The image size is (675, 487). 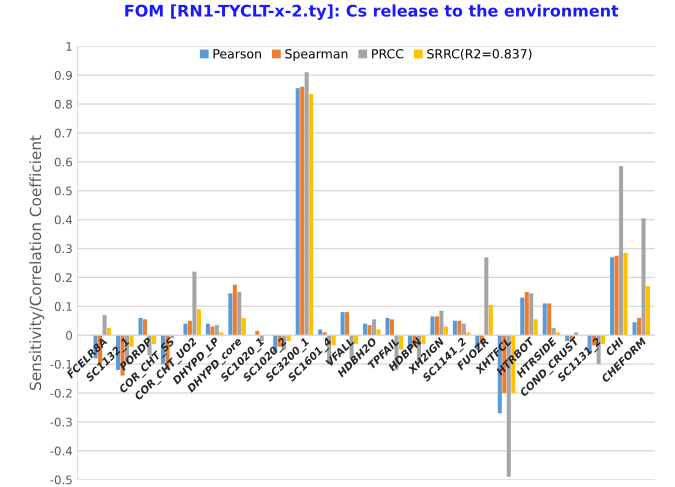 What do you see at coordinates (63, 133) in the screenshot?
I see `y-tick-label: 0.7` at bounding box center [63, 133].